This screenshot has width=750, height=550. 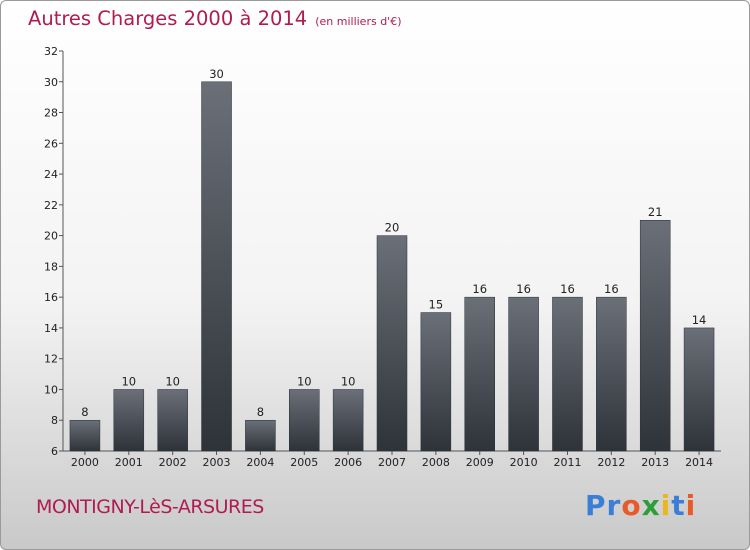 What do you see at coordinates (655, 212) in the screenshot?
I see `data-label: 21` at bounding box center [655, 212].